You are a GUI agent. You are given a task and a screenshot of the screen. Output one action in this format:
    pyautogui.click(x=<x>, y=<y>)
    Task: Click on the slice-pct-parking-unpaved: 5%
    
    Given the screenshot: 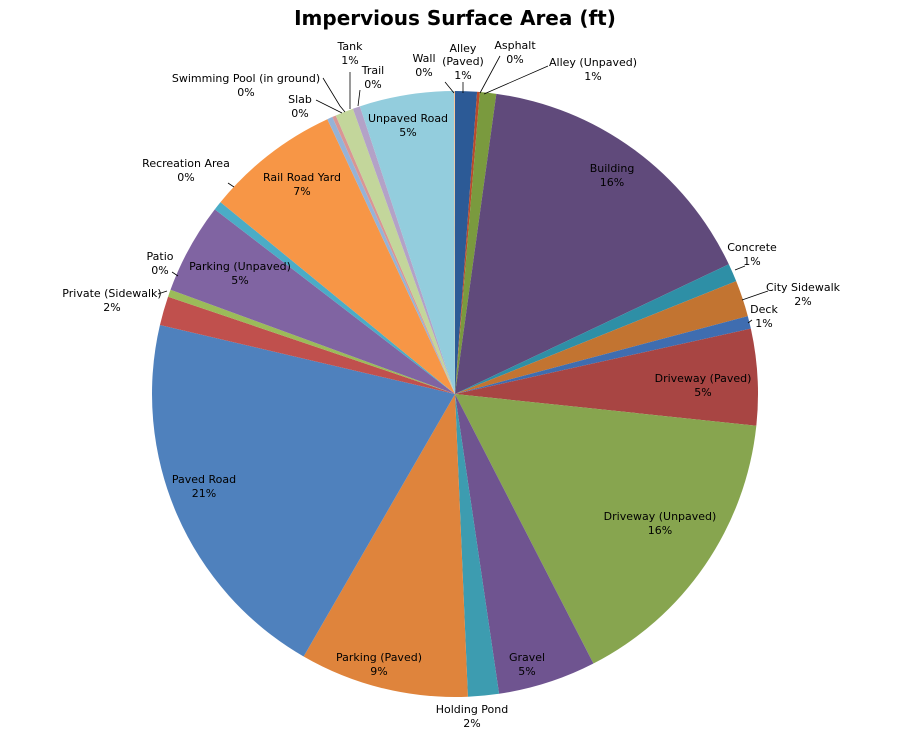 What is the action you would take?
    pyautogui.click(x=239, y=280)
    